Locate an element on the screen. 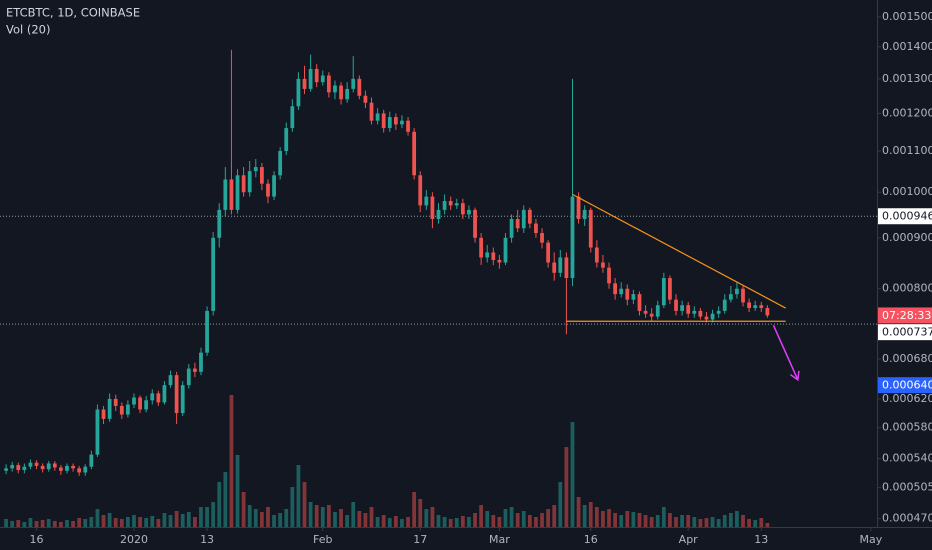  y-tick-label: 0.000900 is located at coordinates (907, 237).